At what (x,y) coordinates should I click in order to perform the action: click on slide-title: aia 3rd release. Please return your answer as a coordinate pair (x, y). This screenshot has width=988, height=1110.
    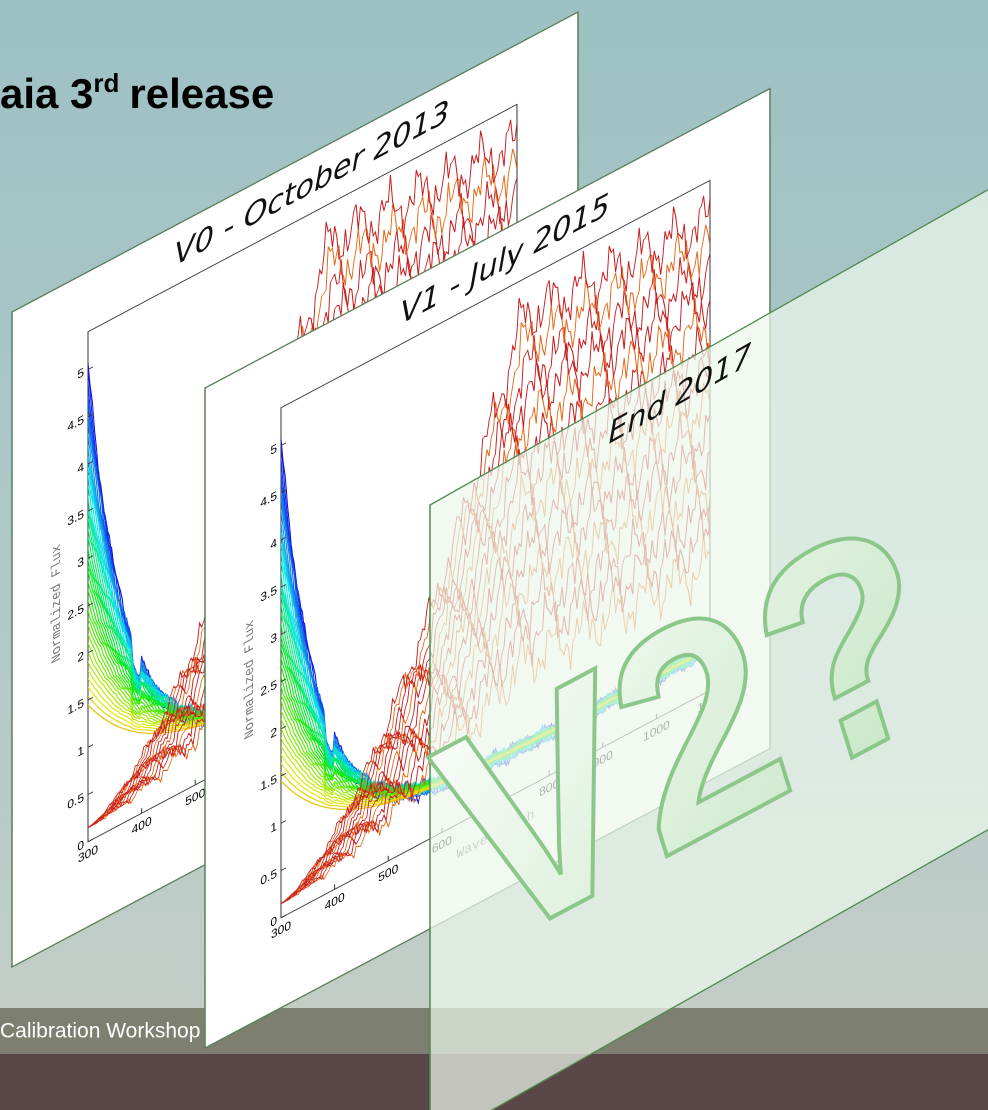
    Looking at the image, I should click on (137, 92).